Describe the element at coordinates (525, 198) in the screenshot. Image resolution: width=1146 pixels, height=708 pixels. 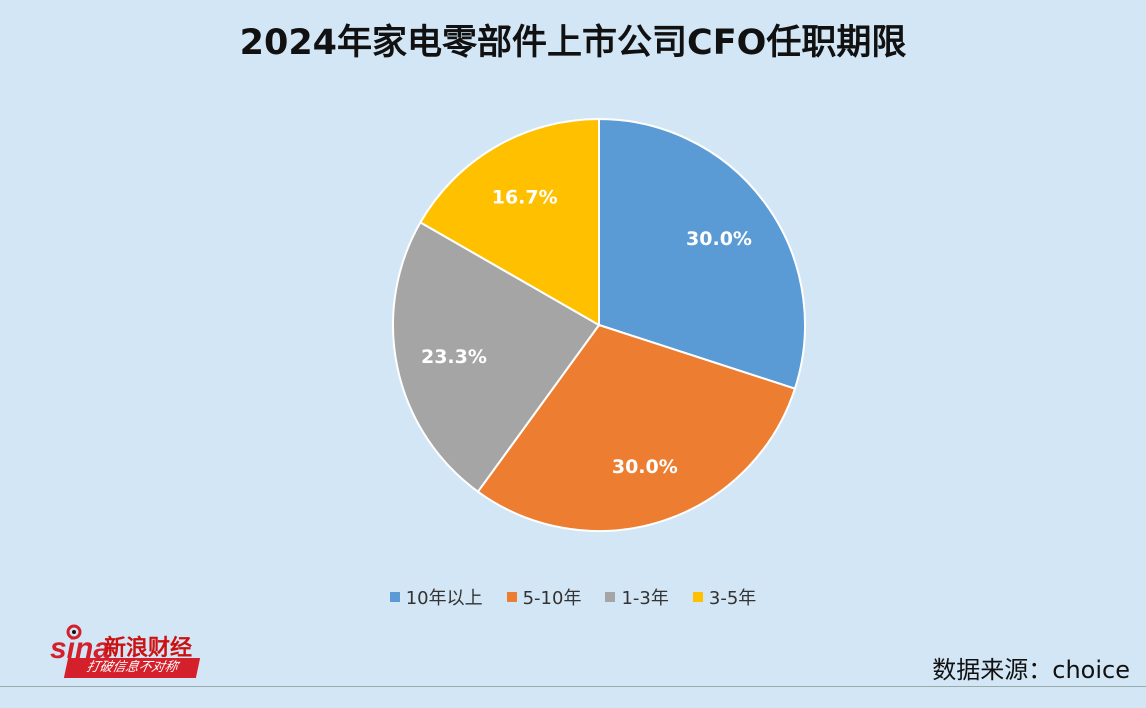
I see `pie-label-3: 16.7%` at that location.